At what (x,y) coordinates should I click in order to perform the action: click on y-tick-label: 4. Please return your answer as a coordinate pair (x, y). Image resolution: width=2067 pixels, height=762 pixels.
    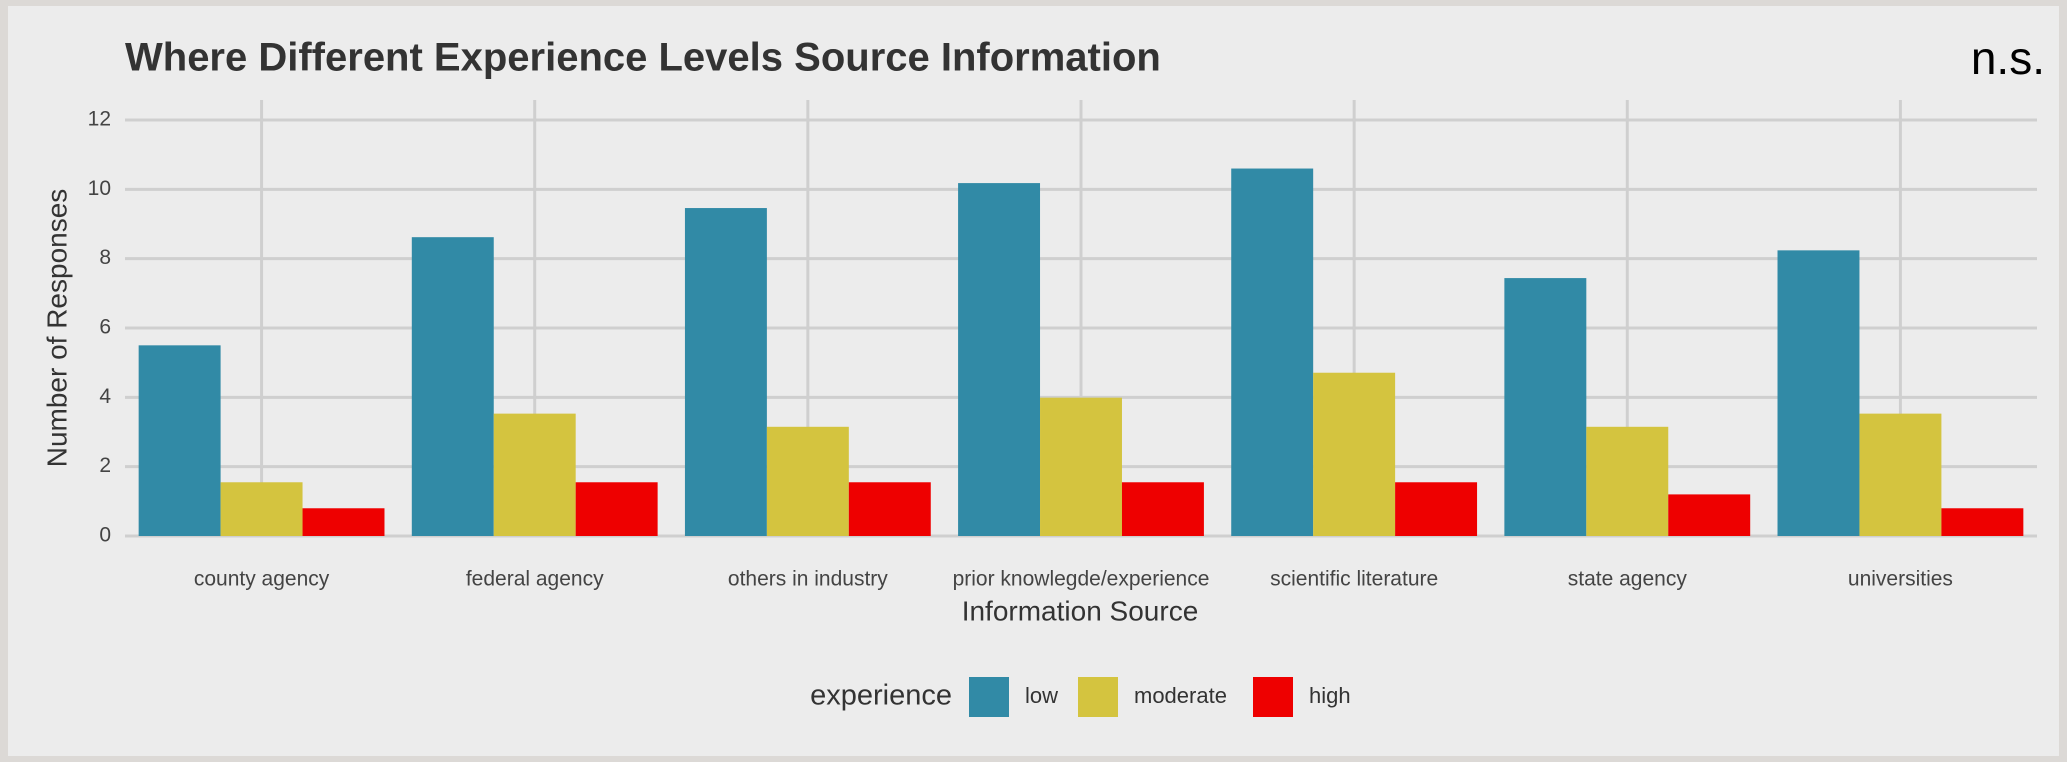
    Looking at the image, I should click on (105, 396).